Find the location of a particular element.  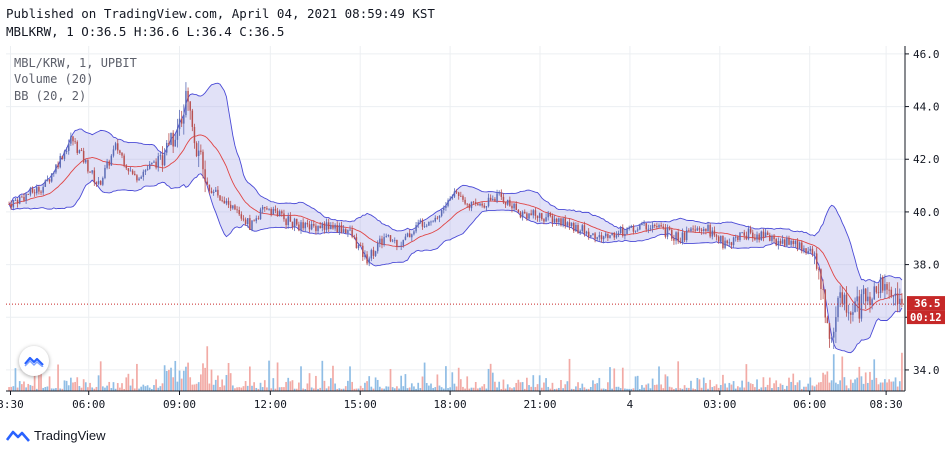

footer-brand: TradingView is located at coordinates (56, 435).